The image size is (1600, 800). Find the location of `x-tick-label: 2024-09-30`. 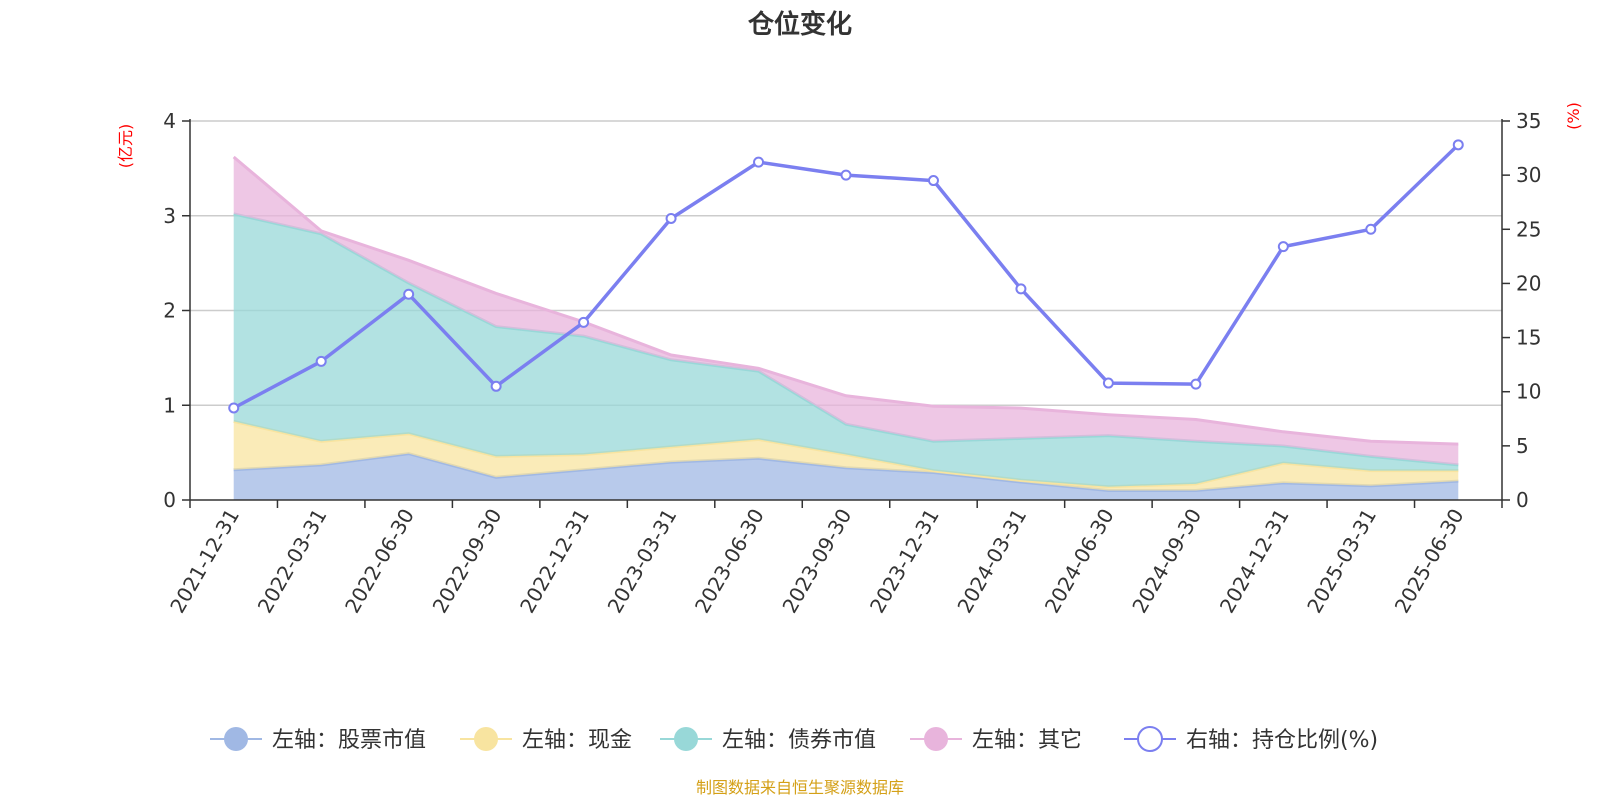

x-tick-label: 2024-09-30 is located at coordinates (1166, 561).